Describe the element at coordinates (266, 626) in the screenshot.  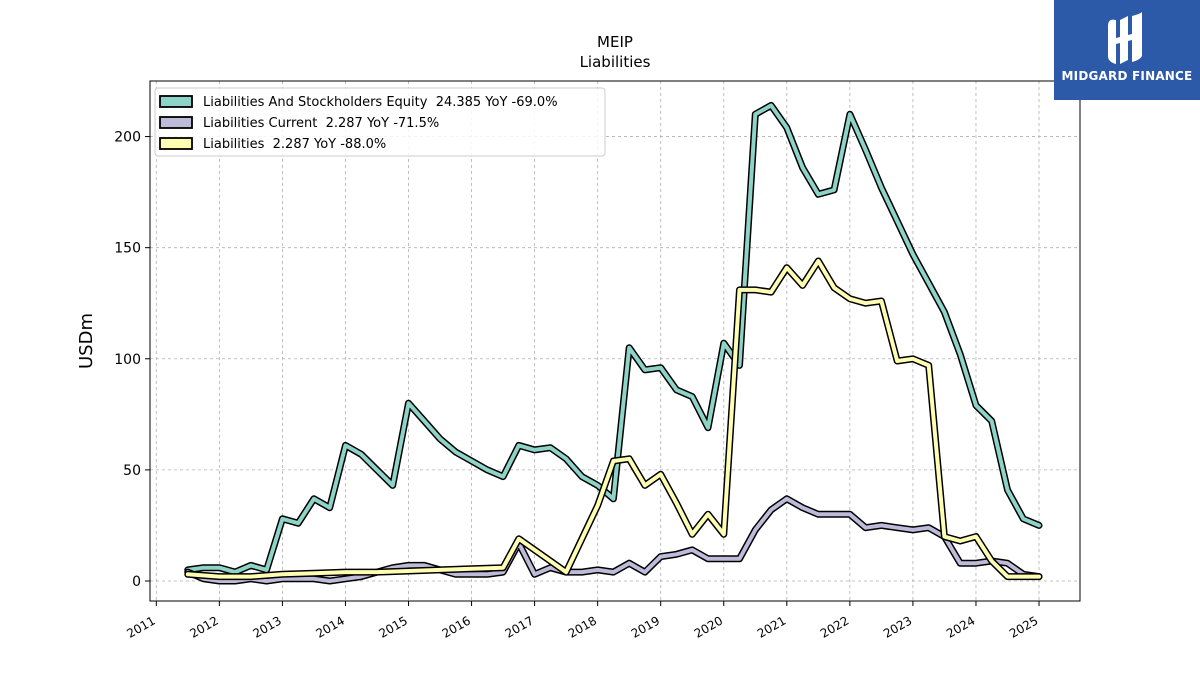
I see `x-tick-label: 2013` at that location.